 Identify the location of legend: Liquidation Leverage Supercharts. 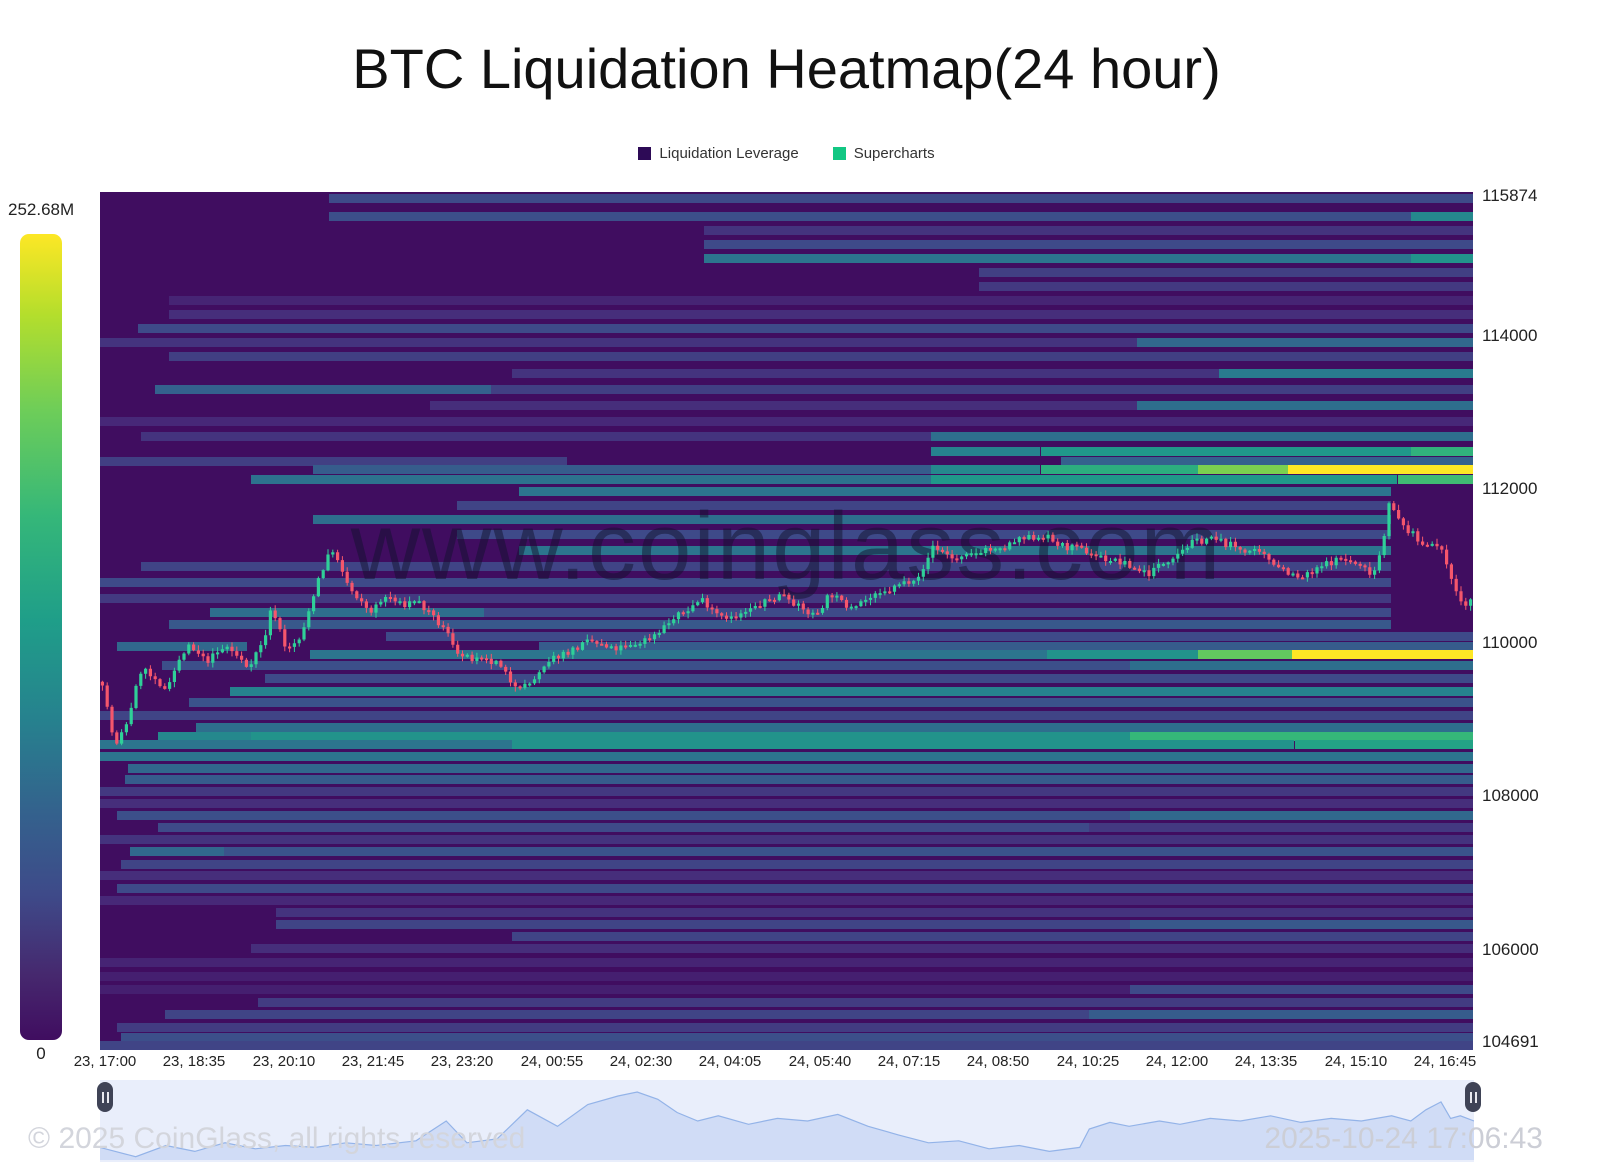
(786, 153).